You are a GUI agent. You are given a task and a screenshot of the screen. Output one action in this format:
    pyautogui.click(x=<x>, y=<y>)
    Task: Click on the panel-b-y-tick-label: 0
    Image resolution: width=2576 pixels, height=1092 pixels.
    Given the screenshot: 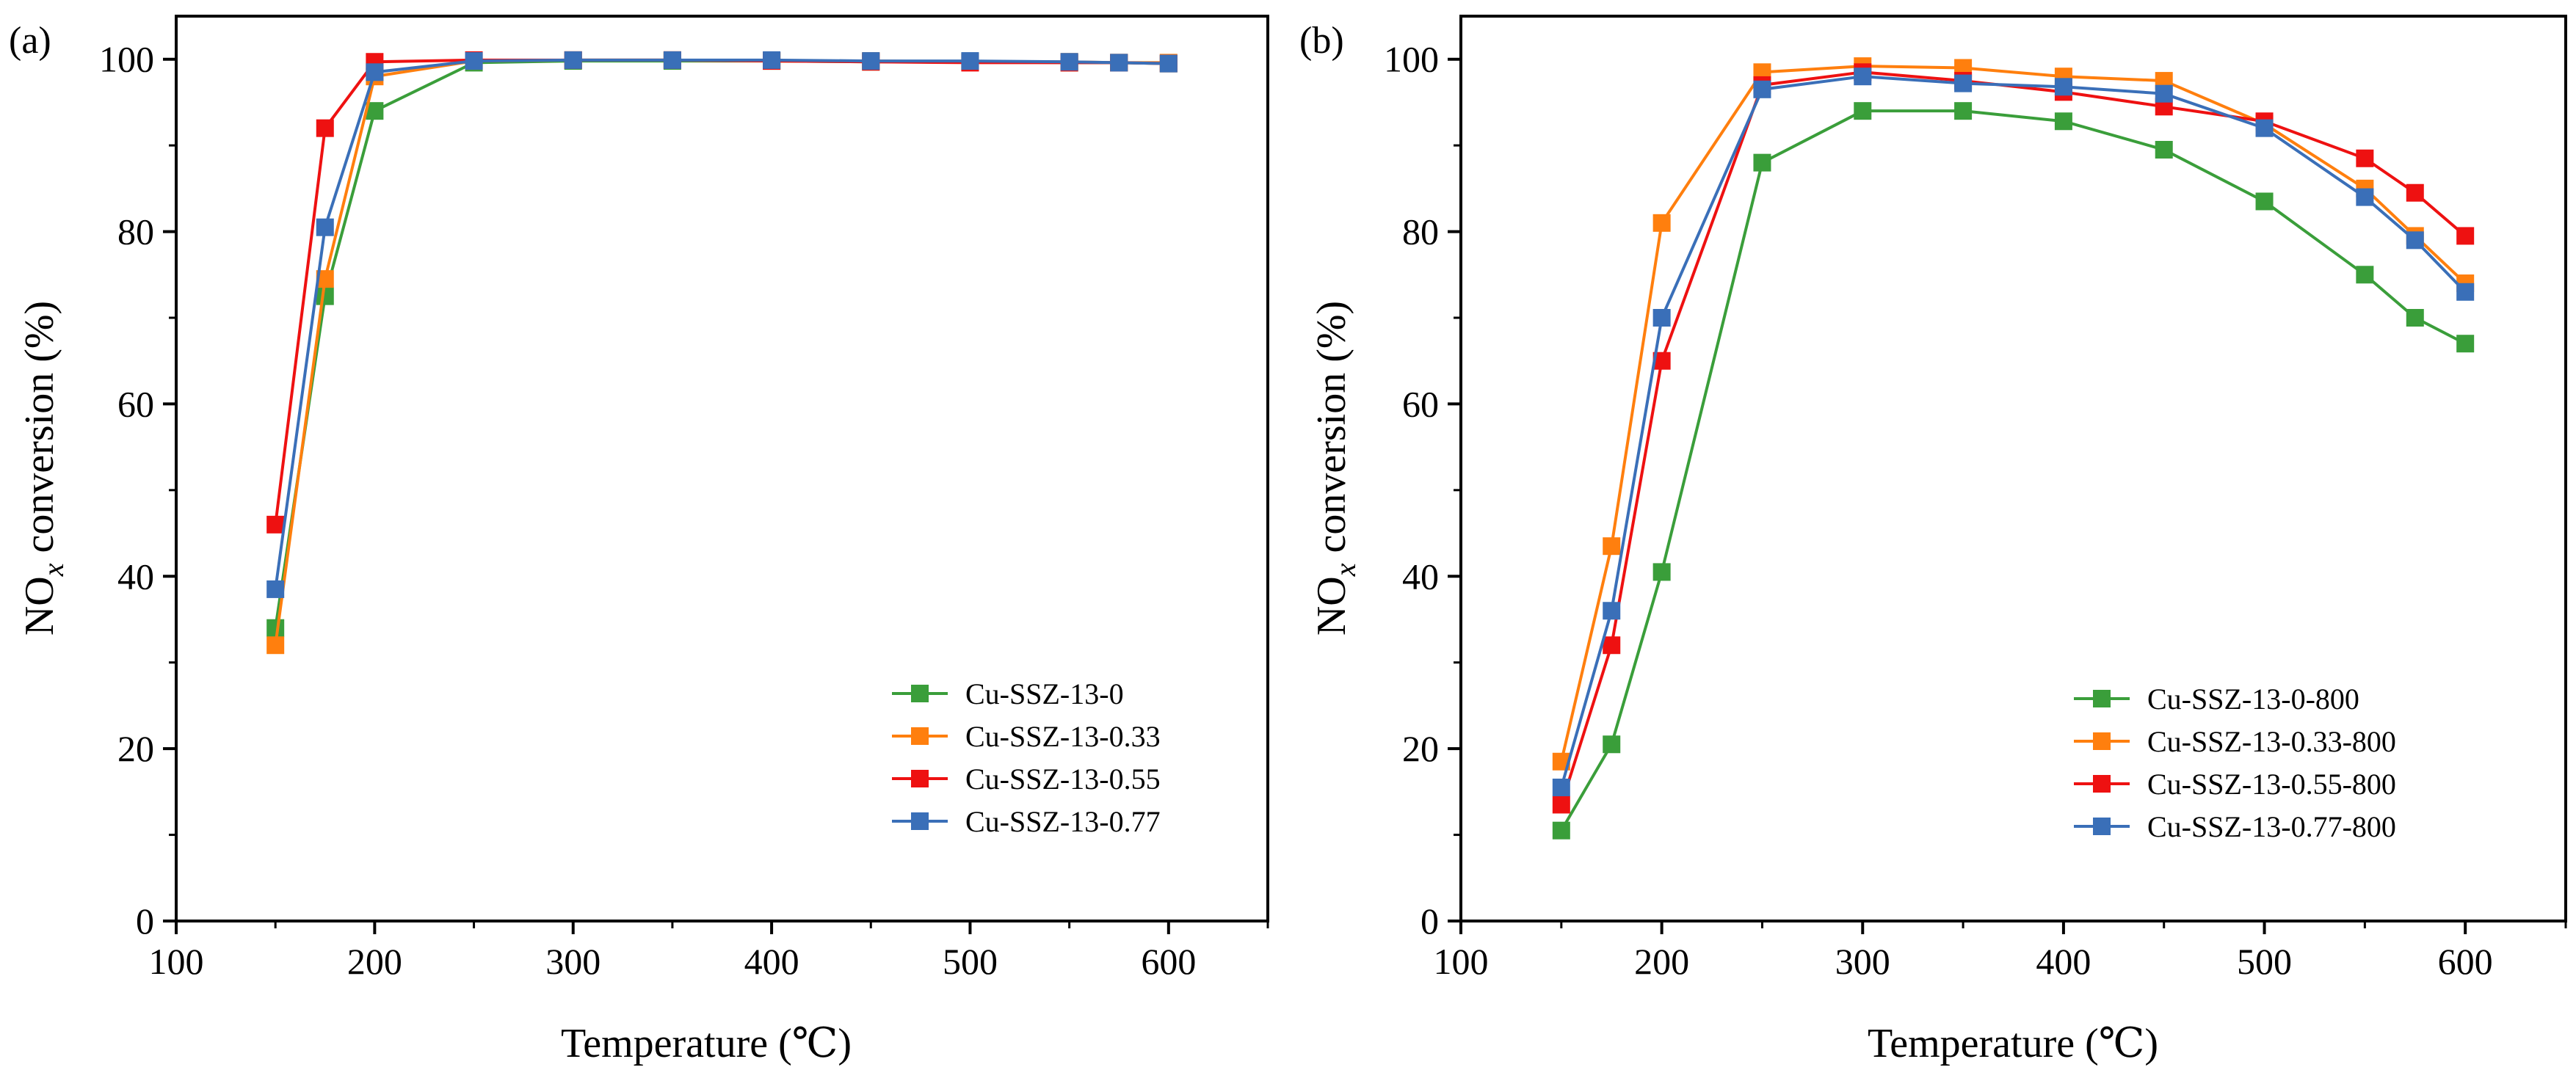 What is the action you would take?
    pyautogui.click(x=1430, y=921)
    